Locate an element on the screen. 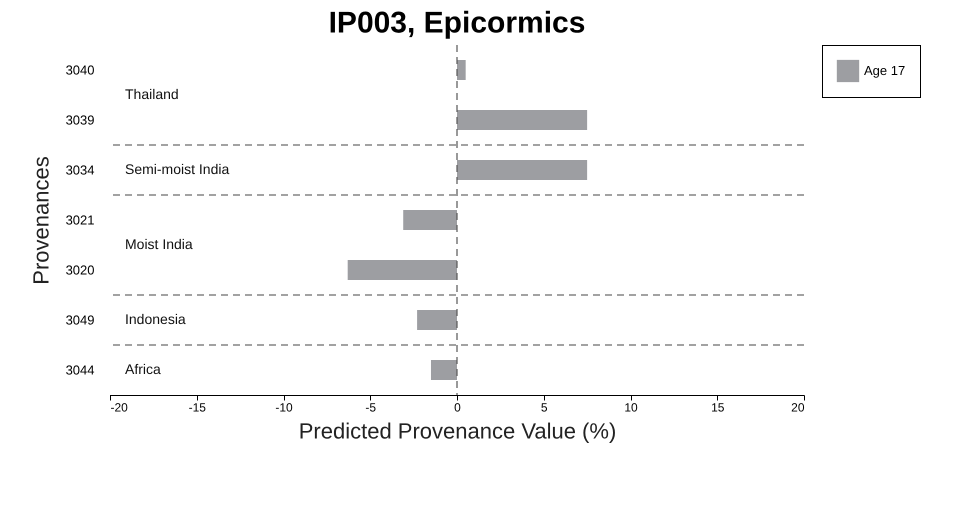  band-label: Africa is located at coordinates (143, 369).